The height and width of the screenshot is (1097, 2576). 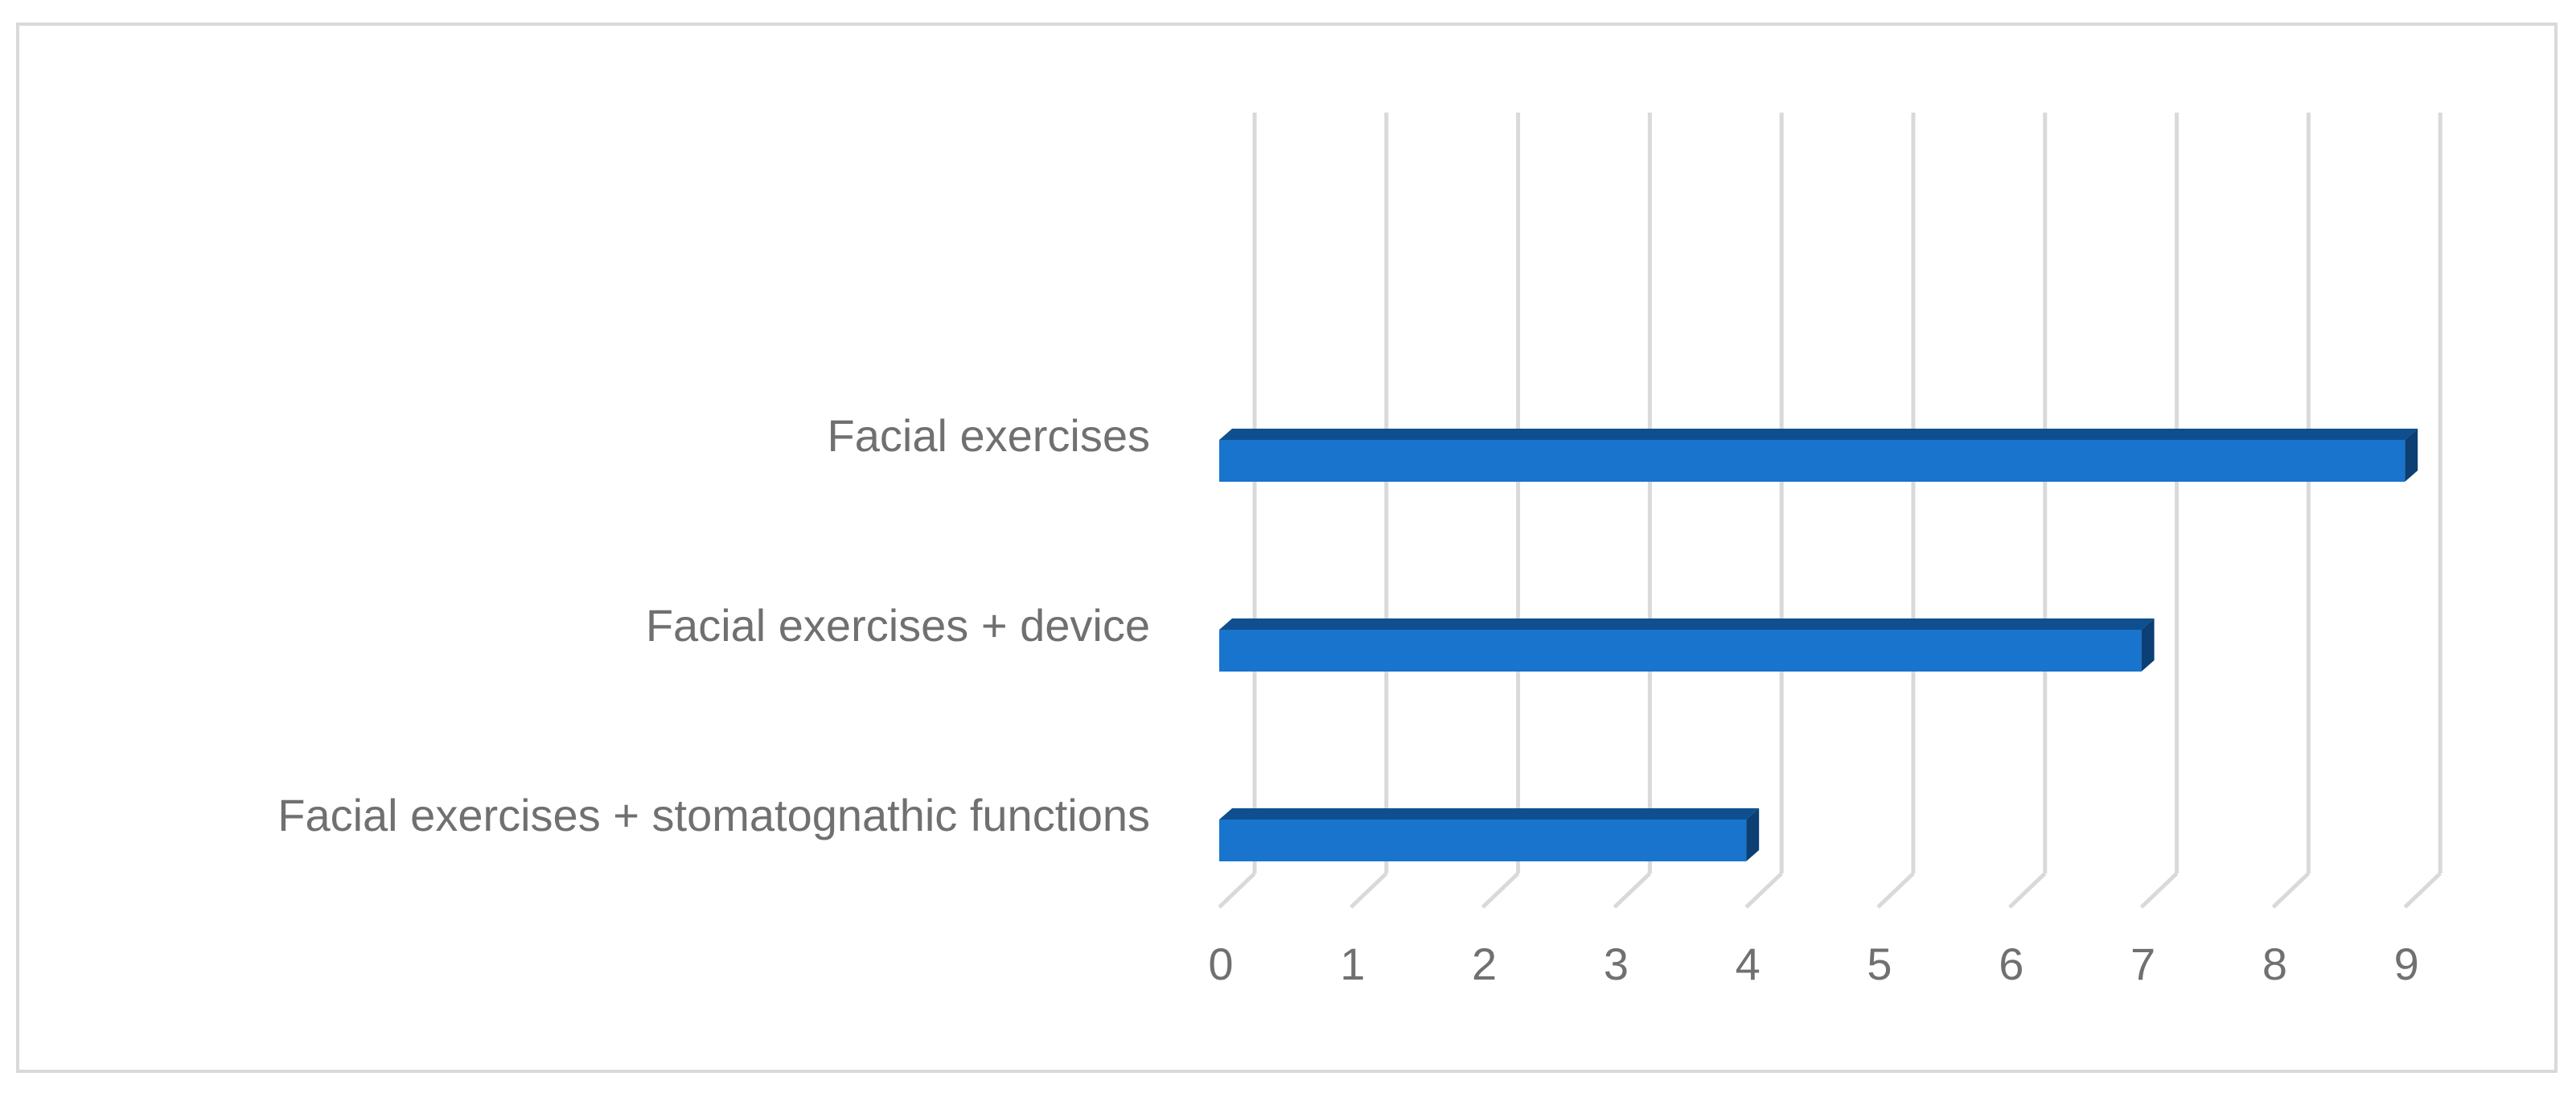 What do you see at coordinates (2274, 964) in the screenshot?
I see `x-tick-label: 8` at bounding box center [2274, 964].